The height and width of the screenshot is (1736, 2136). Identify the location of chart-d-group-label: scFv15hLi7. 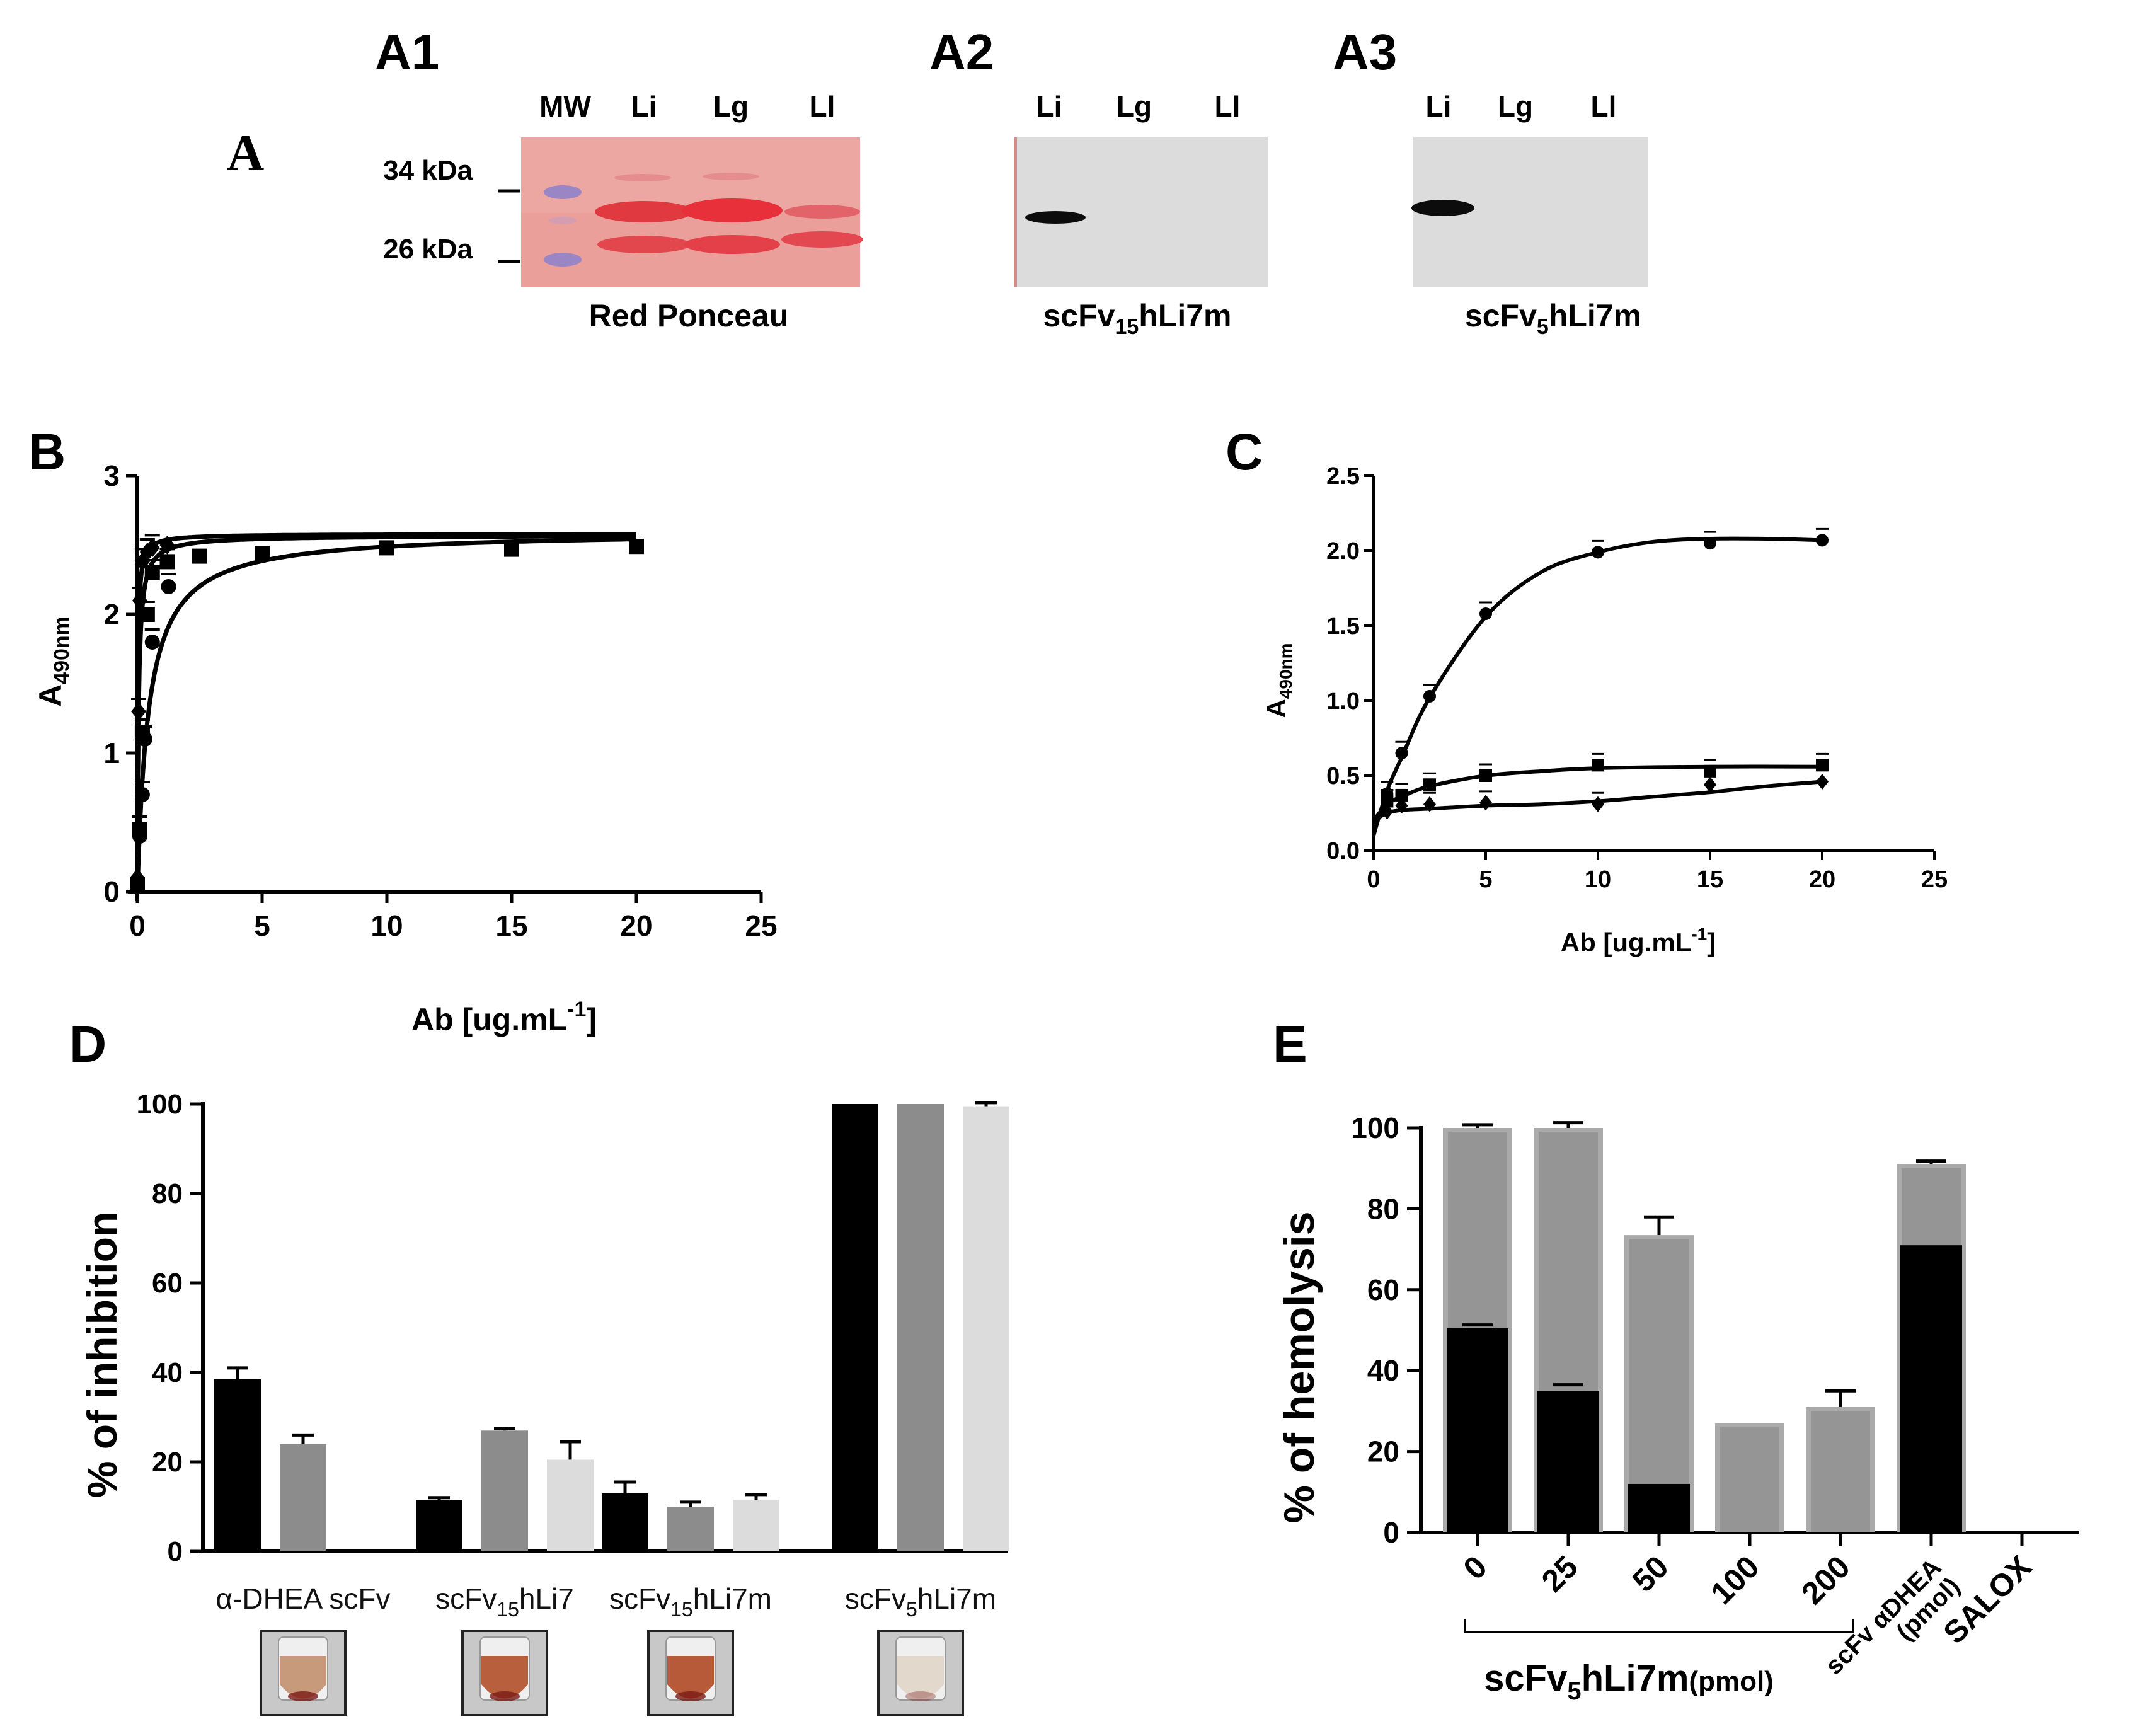
(504, 1601).